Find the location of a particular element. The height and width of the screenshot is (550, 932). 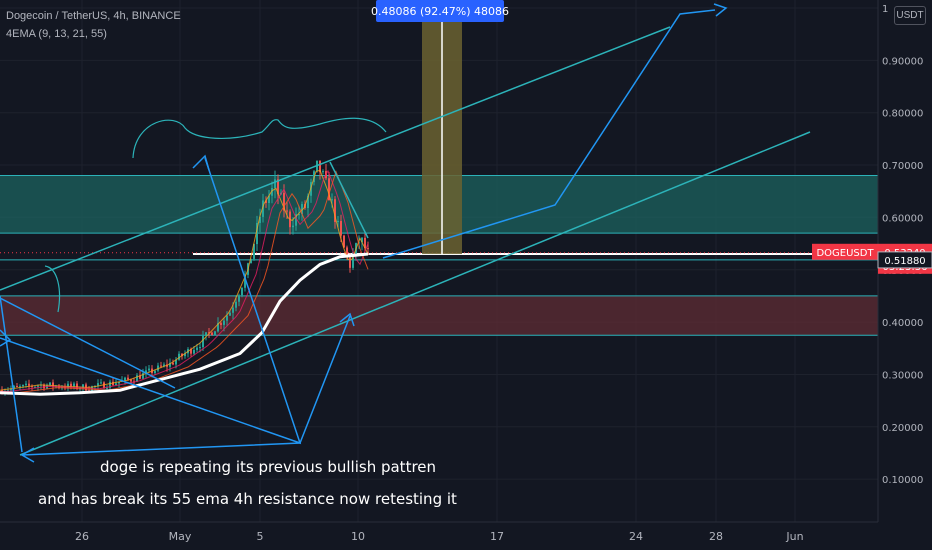

time-tick-label: 24 is located at coordinates (636, 536).